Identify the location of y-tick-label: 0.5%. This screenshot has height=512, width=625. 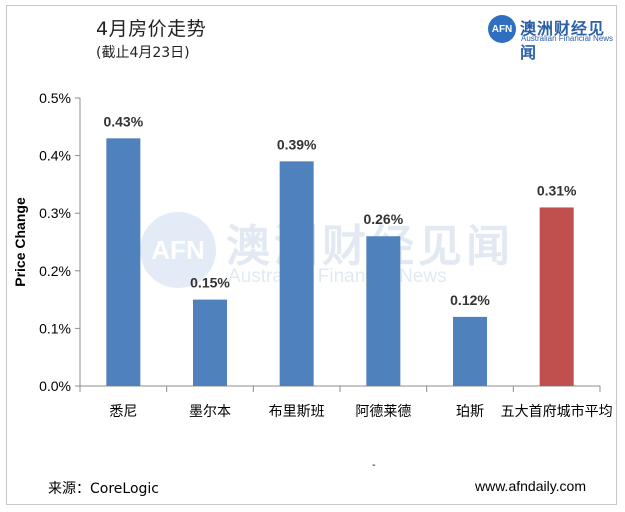
(55, 98).